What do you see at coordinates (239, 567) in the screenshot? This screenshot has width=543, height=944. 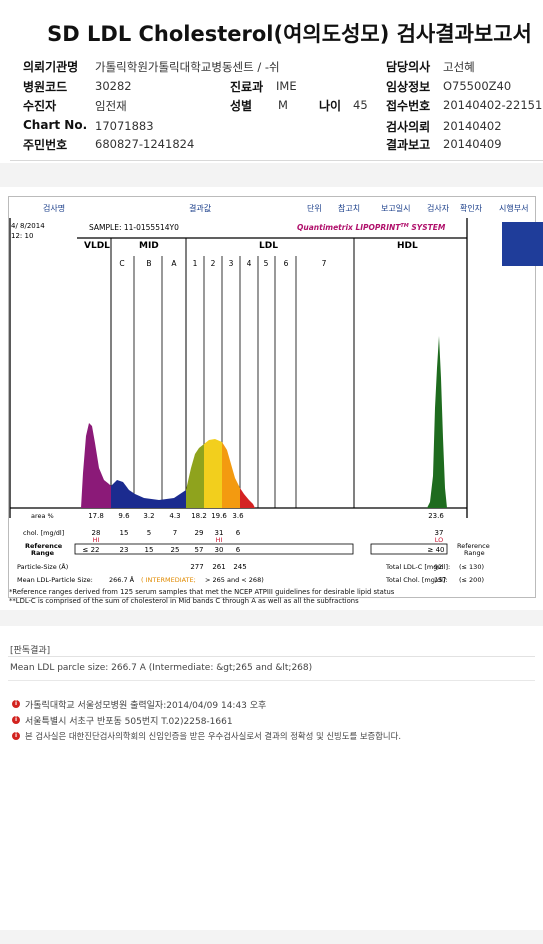 I see `particle-value: 245` at bounding box center [239, 567].